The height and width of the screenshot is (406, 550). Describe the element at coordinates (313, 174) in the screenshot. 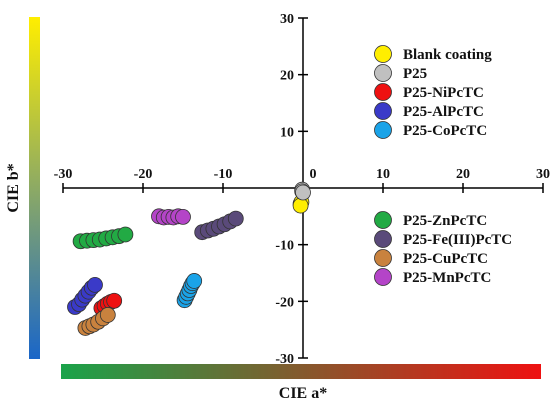

I see `x-tick-label: 0` at that location.